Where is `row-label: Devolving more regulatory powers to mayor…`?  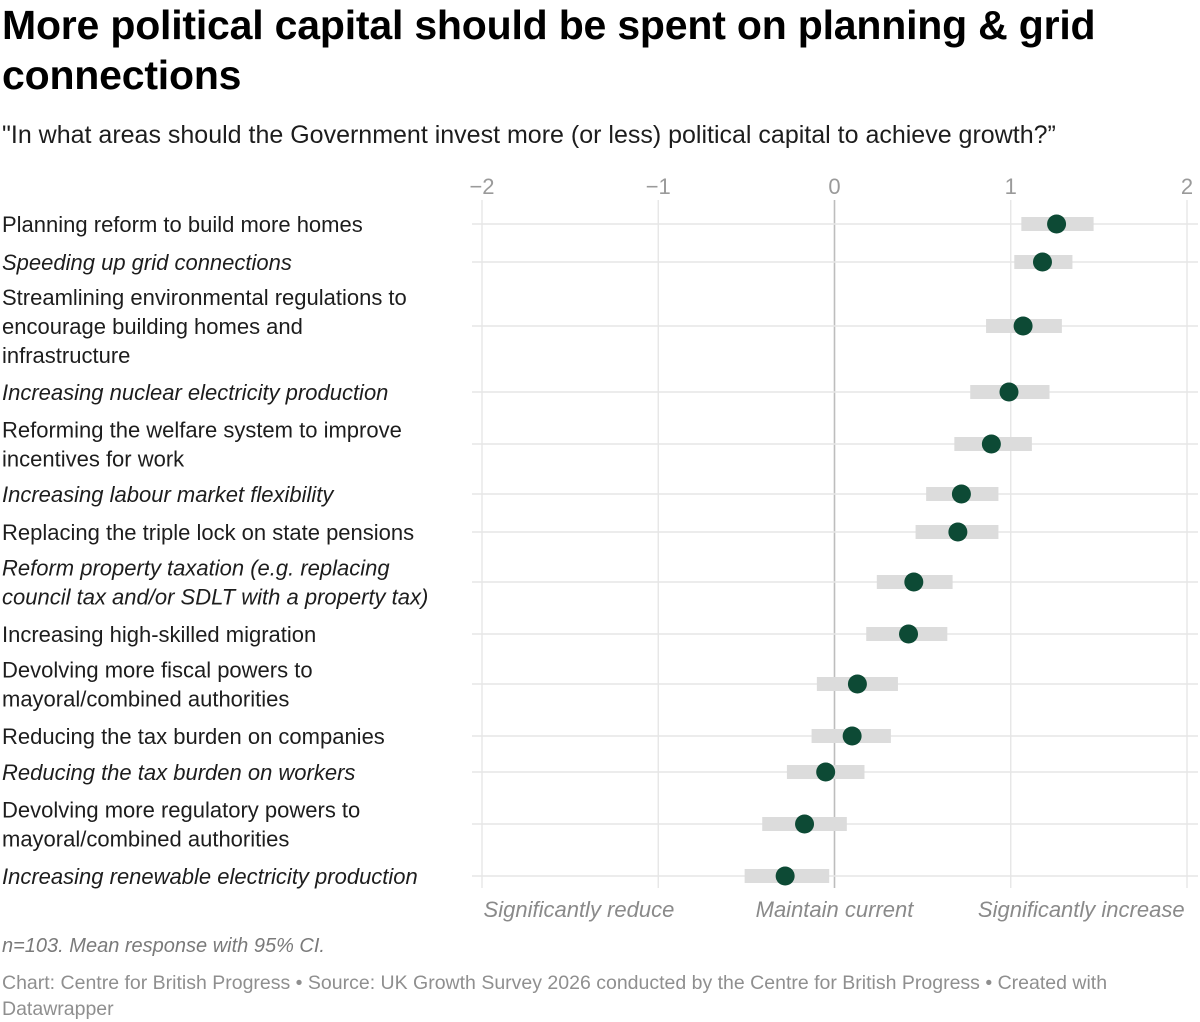
row-label: Devolving more regulatory powers to mayor… is located at coordinates (181, 825).